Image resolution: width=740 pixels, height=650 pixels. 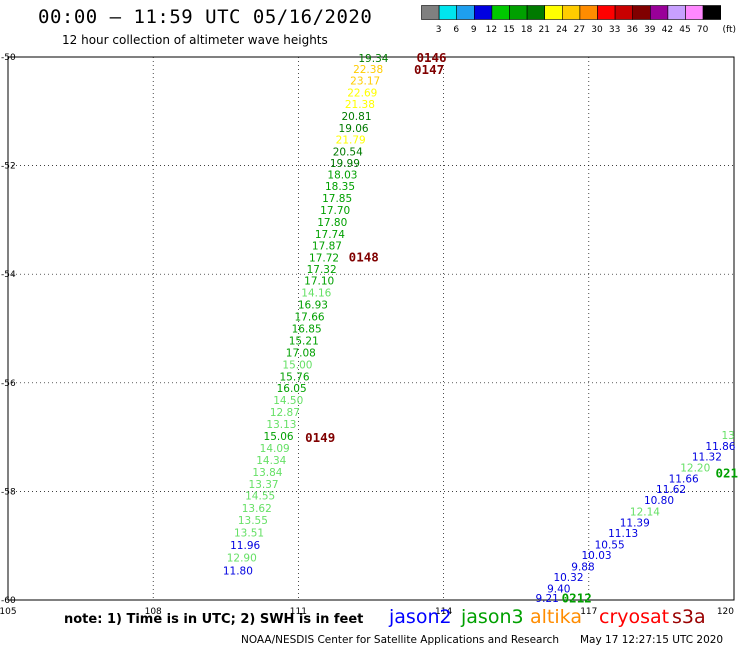 What do you see at coordinates (556, 617) in the screenshot?
I see `legend-altika: altika` at bounding box center [556, 617].